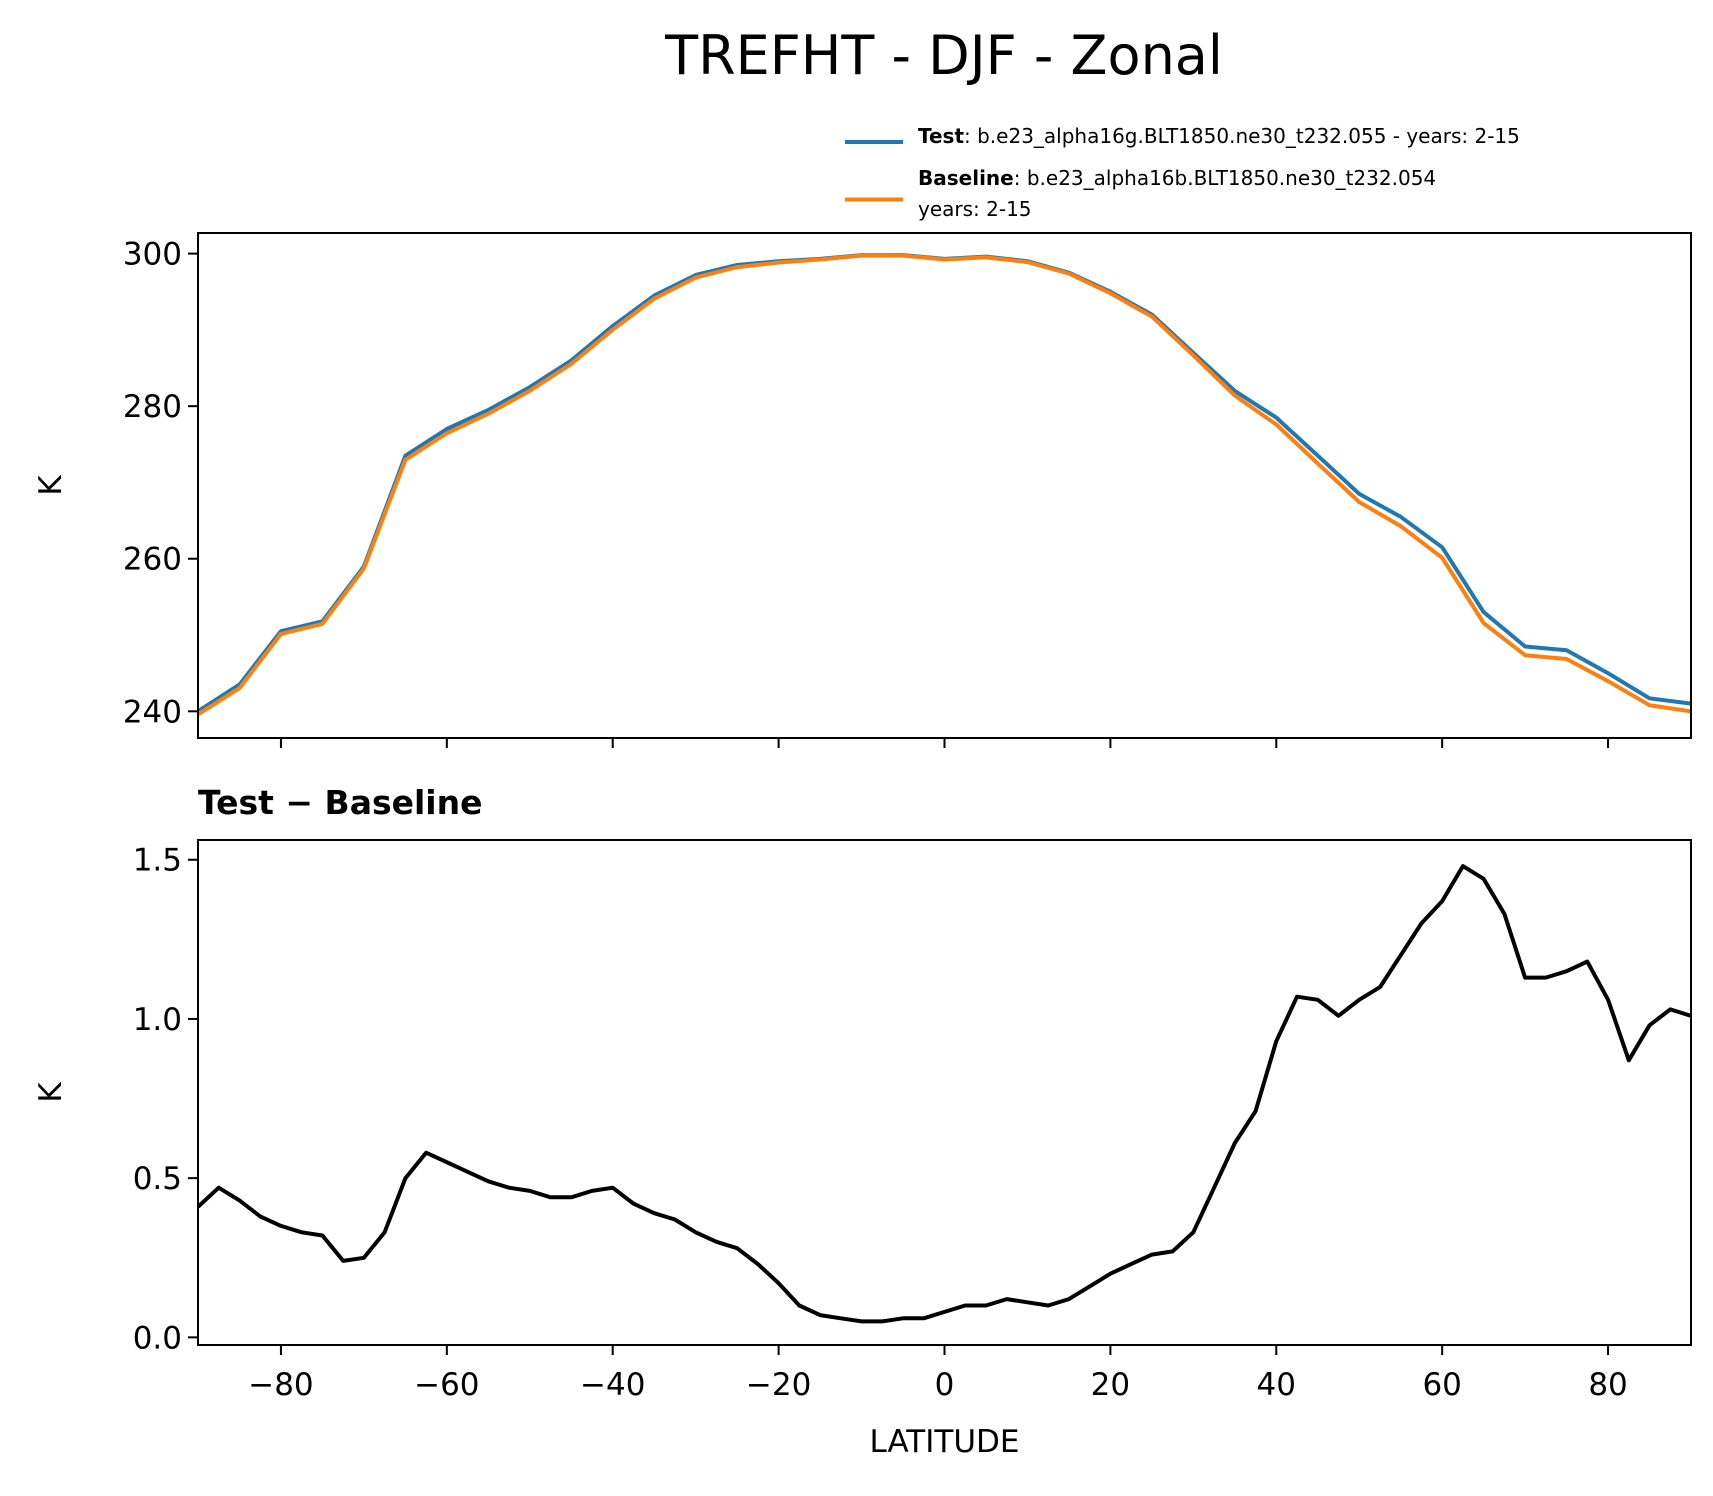  Describe the element at coordinates (1225, 178) in the screenshot. I see `legend-detail: : b.e23_alpha16b.BLT1850.ne30_t232.054` at that location.